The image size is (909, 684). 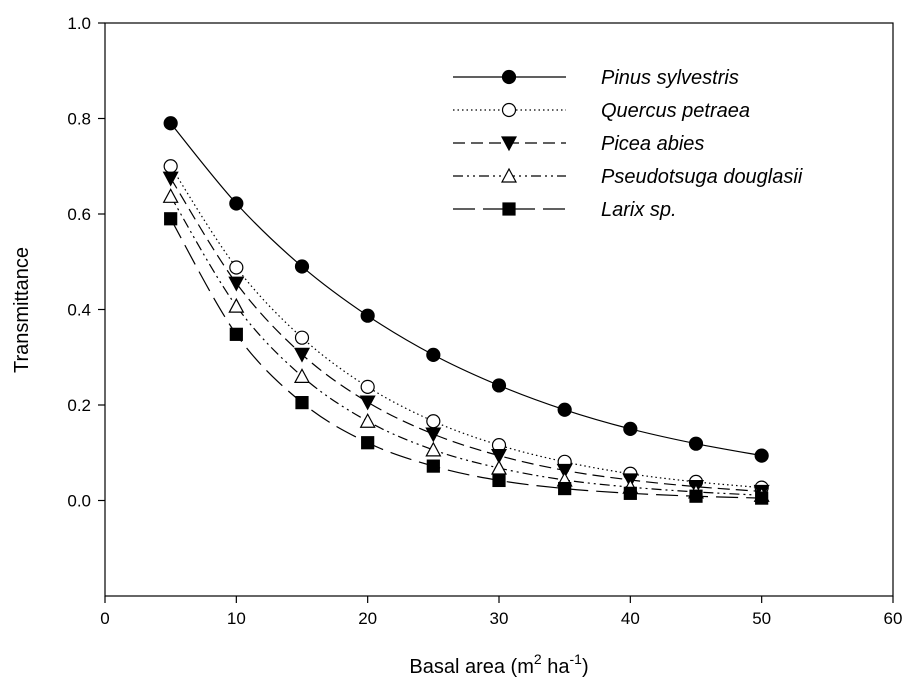 I want to click on x-tick-label: 50, so click(x=761, y=618).